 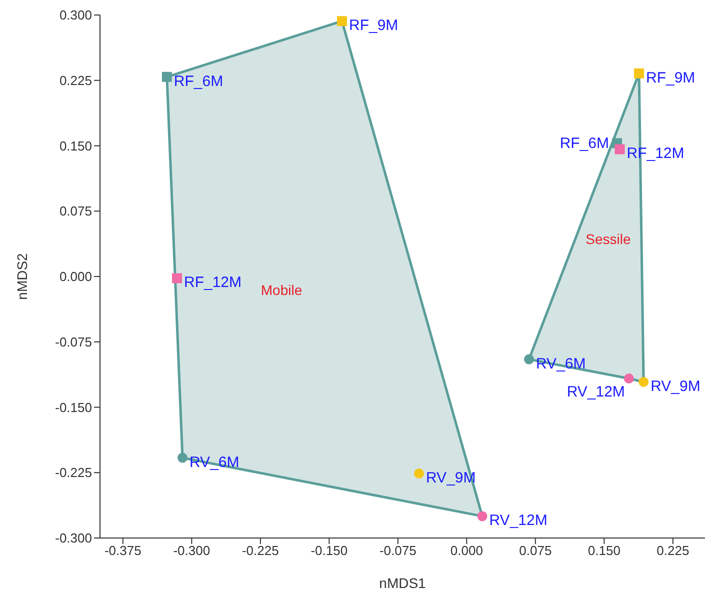 I want to click on x-tick-label: -0.300, so click(x=191, y=550).